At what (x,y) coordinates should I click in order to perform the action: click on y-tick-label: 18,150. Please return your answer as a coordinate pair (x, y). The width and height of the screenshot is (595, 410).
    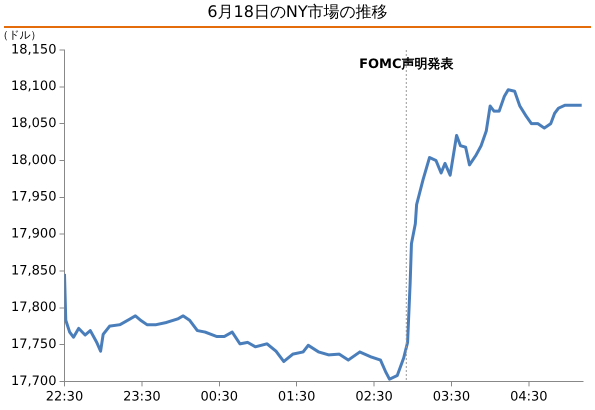
    Looking at the image, I should click on (33, 50).